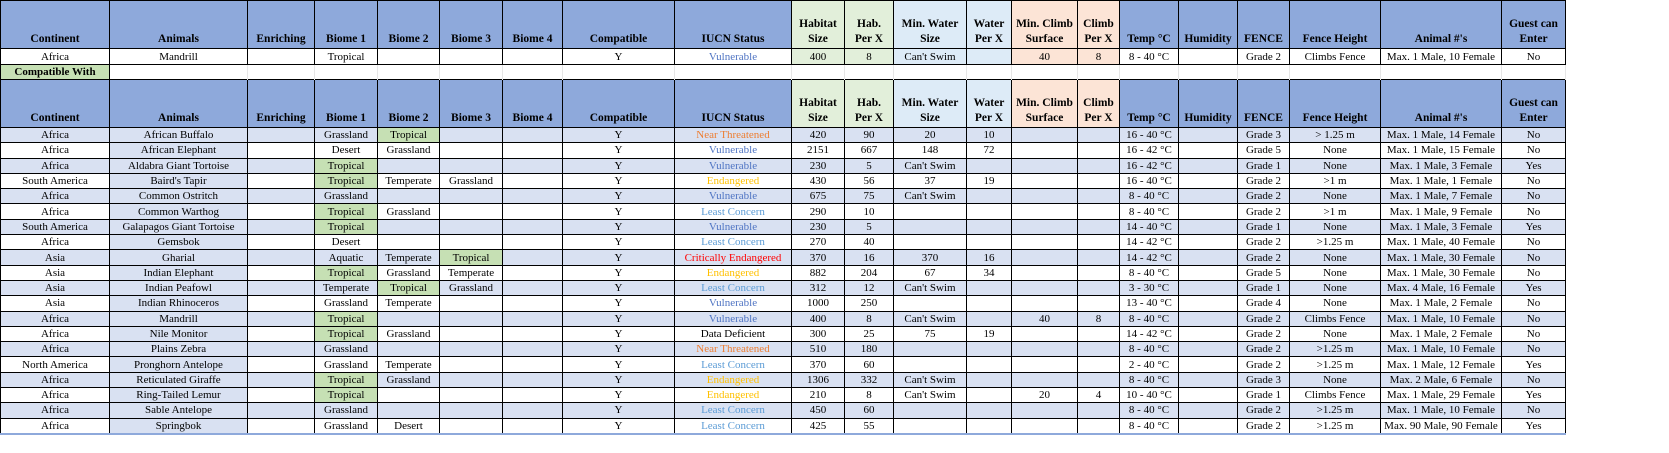 The width and height of the screenshot is (1669, 453). Describe the element at coordinates (869, 24) in the screenshot. I see `header-hab-per-x: Hab. Per X` at that location.